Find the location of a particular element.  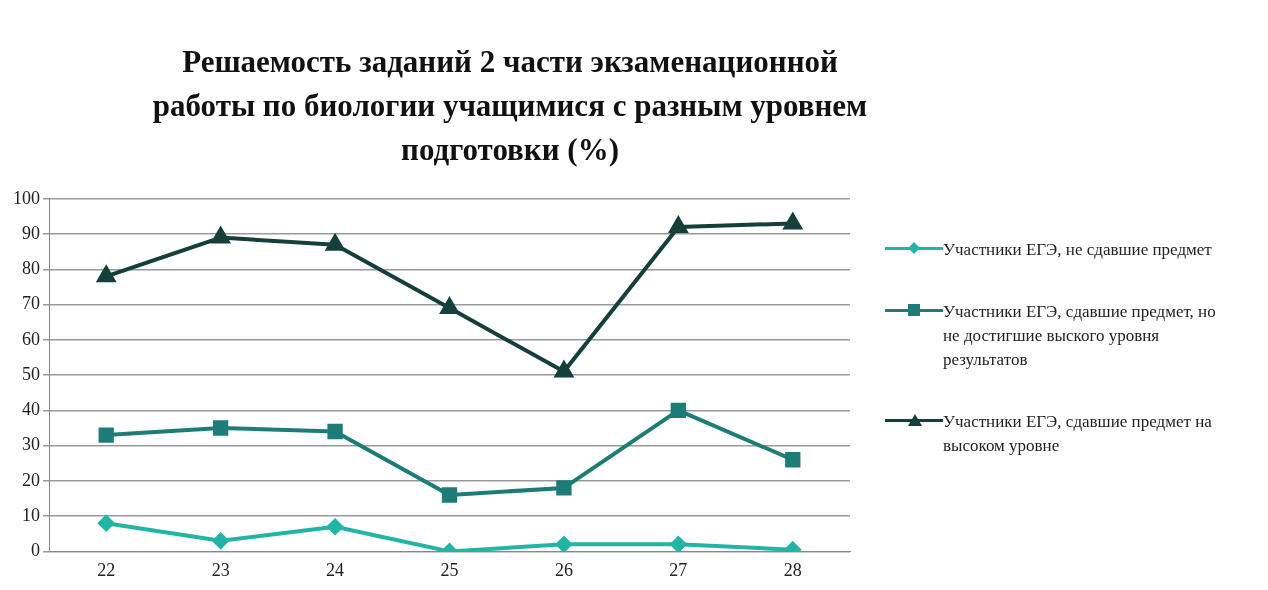

y-tick-label: 50 is located at coordinates (31, 373).